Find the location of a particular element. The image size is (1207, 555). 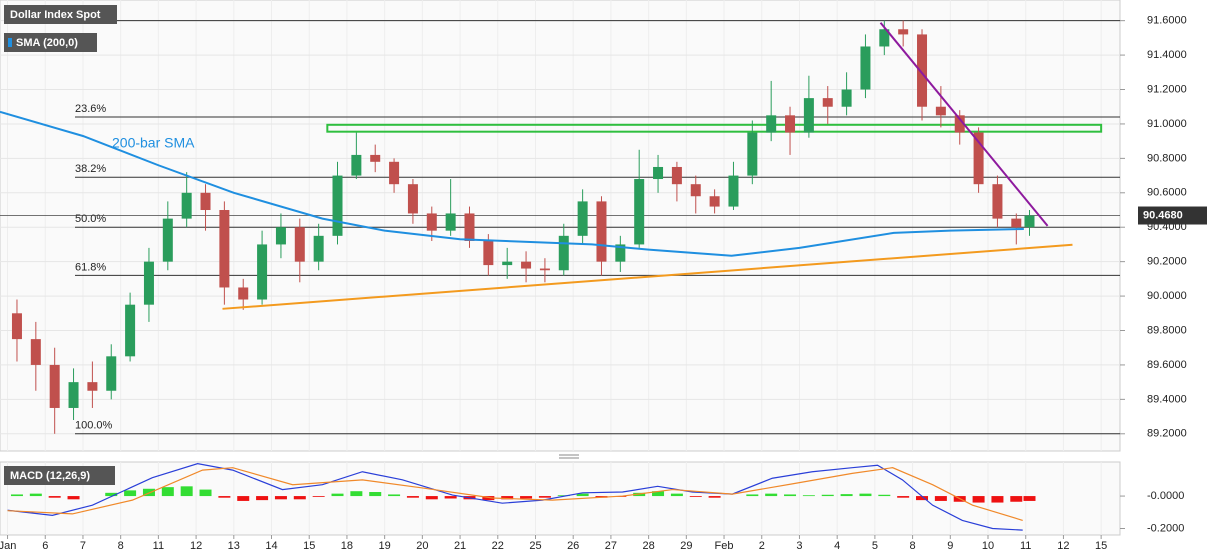

price-label: 90.4680 is located at coordinates (1163, 215).